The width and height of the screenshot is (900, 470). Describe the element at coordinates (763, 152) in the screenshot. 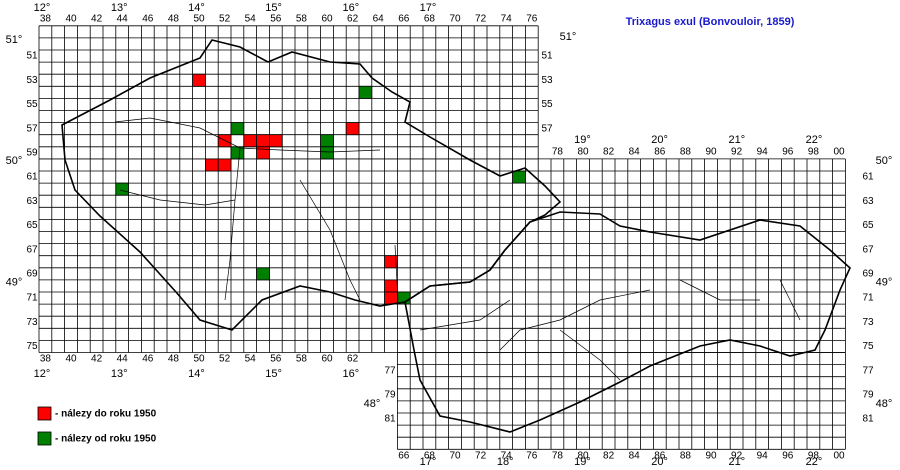

I see `column-label: 94` at that location.